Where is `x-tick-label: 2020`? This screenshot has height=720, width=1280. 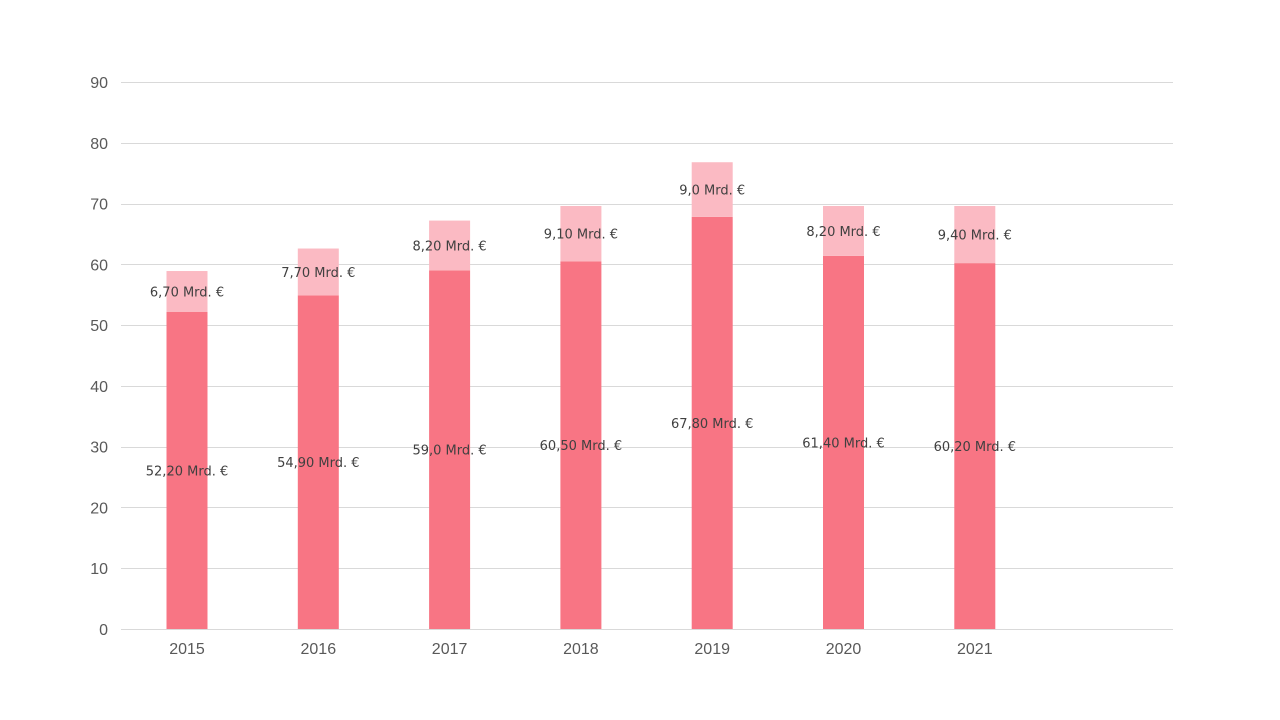 x-tick-label: 2020 is located at coordinates (844, 649).